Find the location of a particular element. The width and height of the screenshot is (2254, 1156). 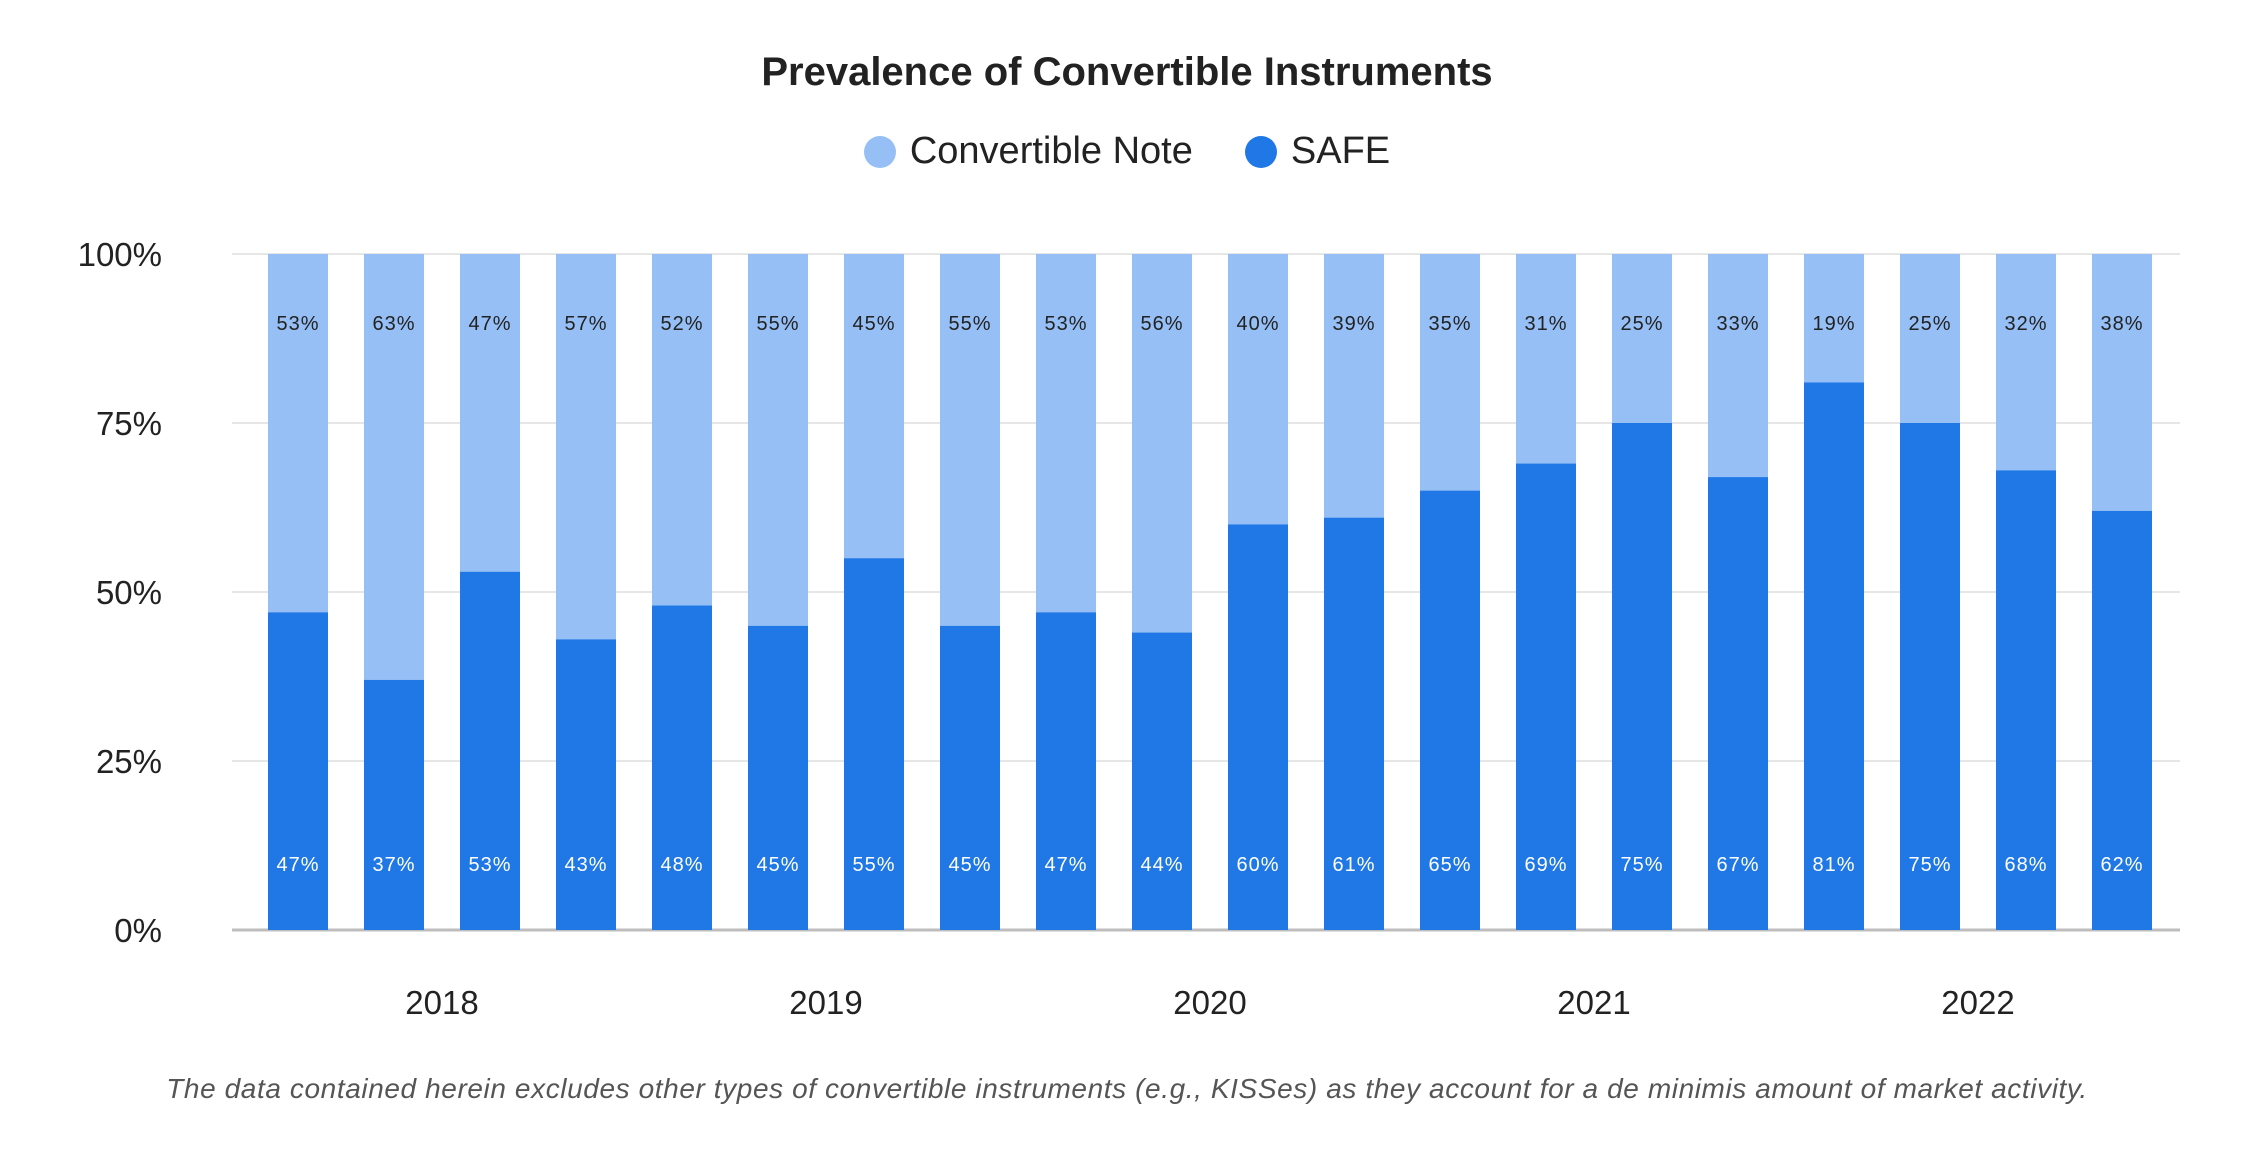

data-label-convertible-note: 40% is located at coordinates (1257, 324).